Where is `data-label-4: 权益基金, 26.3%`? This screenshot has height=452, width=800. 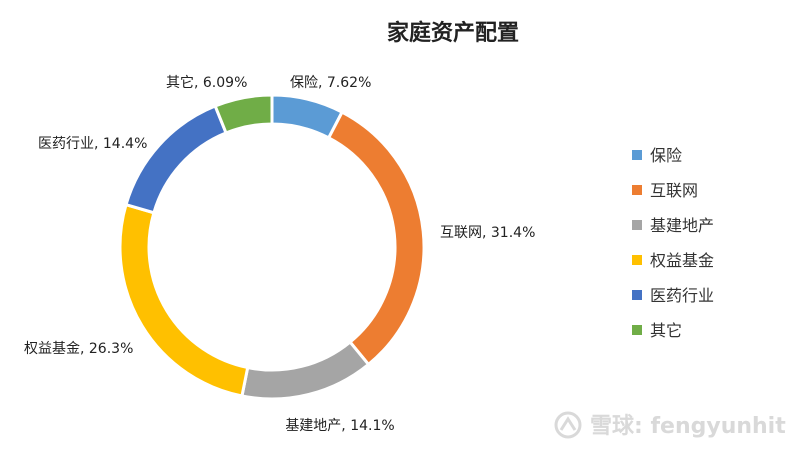
data-label-4: 权益基金, 26.3% is located at coordinates (78, 348).